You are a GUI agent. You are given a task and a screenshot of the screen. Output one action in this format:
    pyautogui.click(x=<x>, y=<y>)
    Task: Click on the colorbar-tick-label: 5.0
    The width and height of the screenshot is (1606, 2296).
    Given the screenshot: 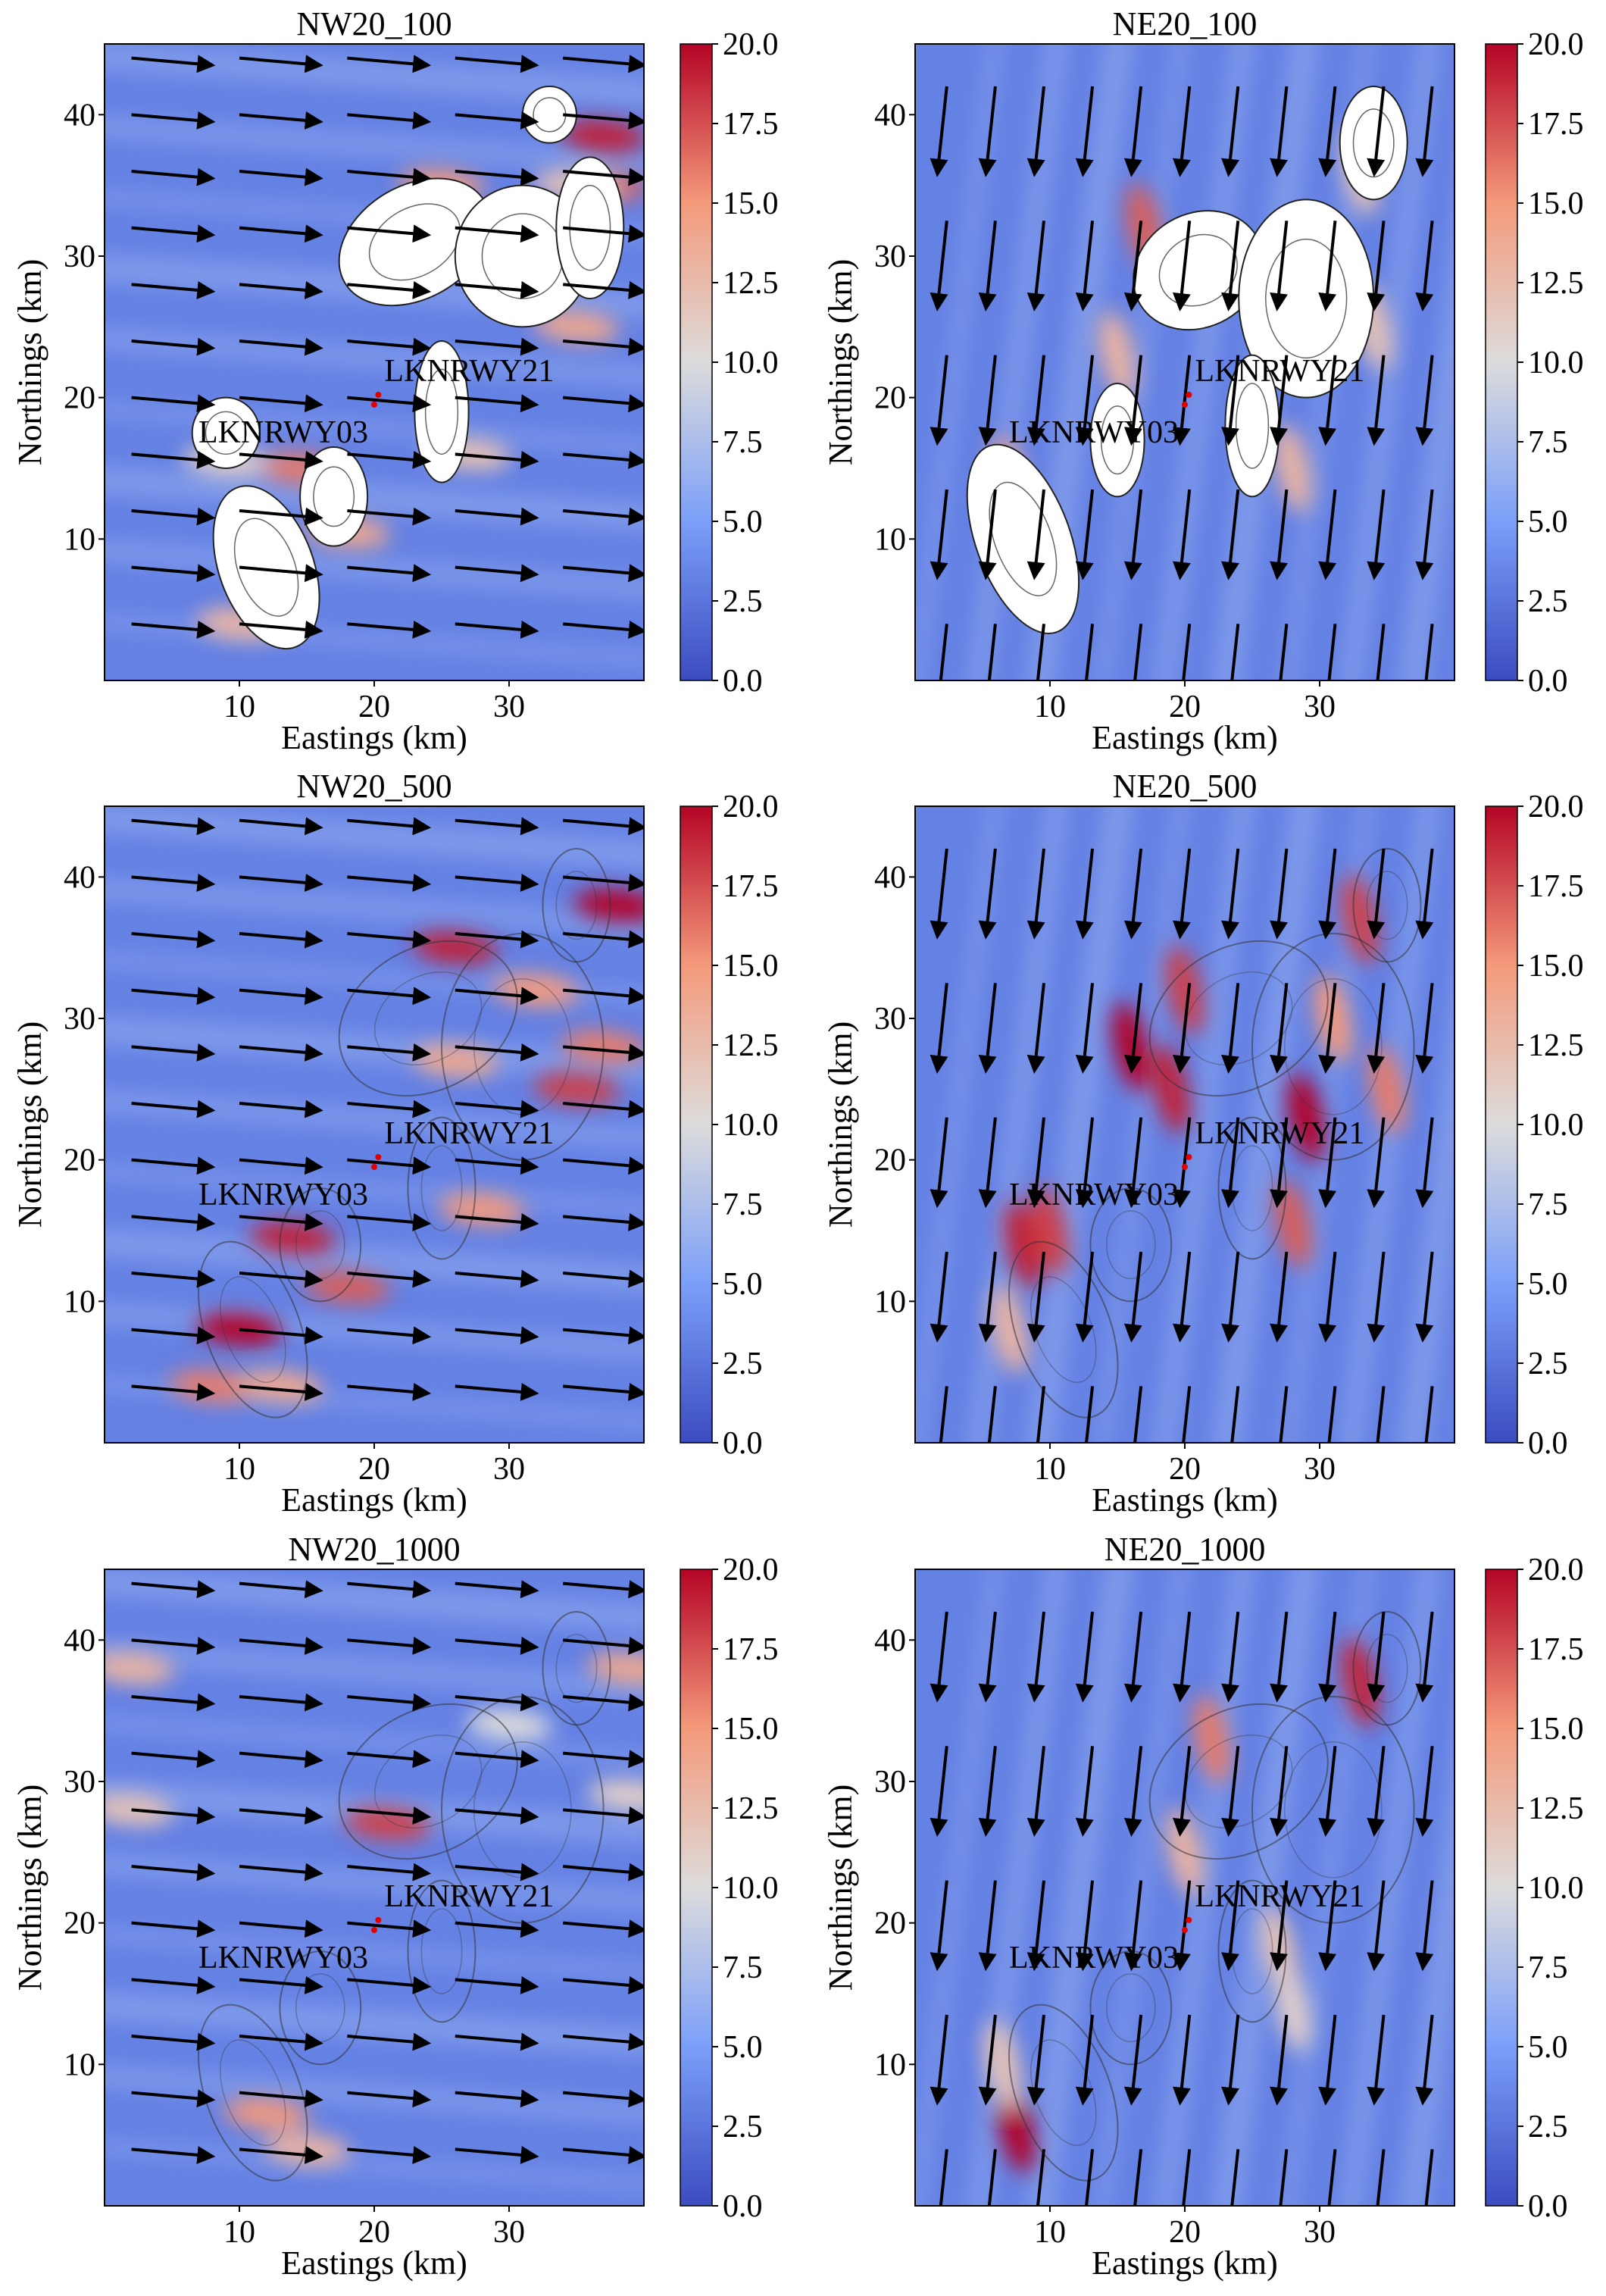 What is the action you would take?
    pyautogui.click(x=1548, y=1285)
    